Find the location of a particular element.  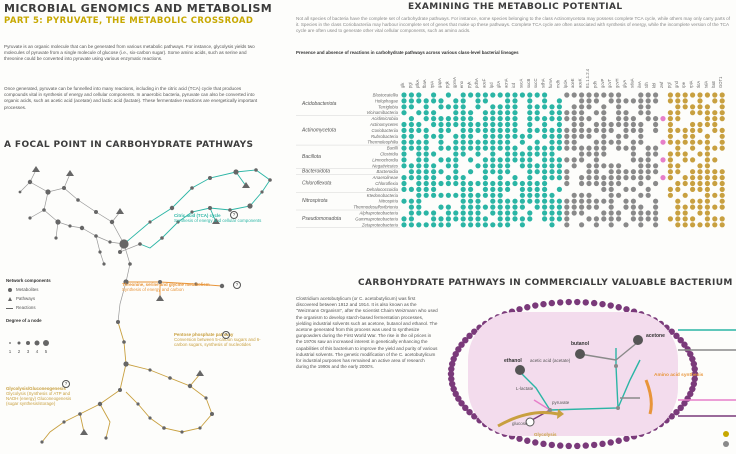

class-row-label: Clostridia is located at coordinates (389, 154).